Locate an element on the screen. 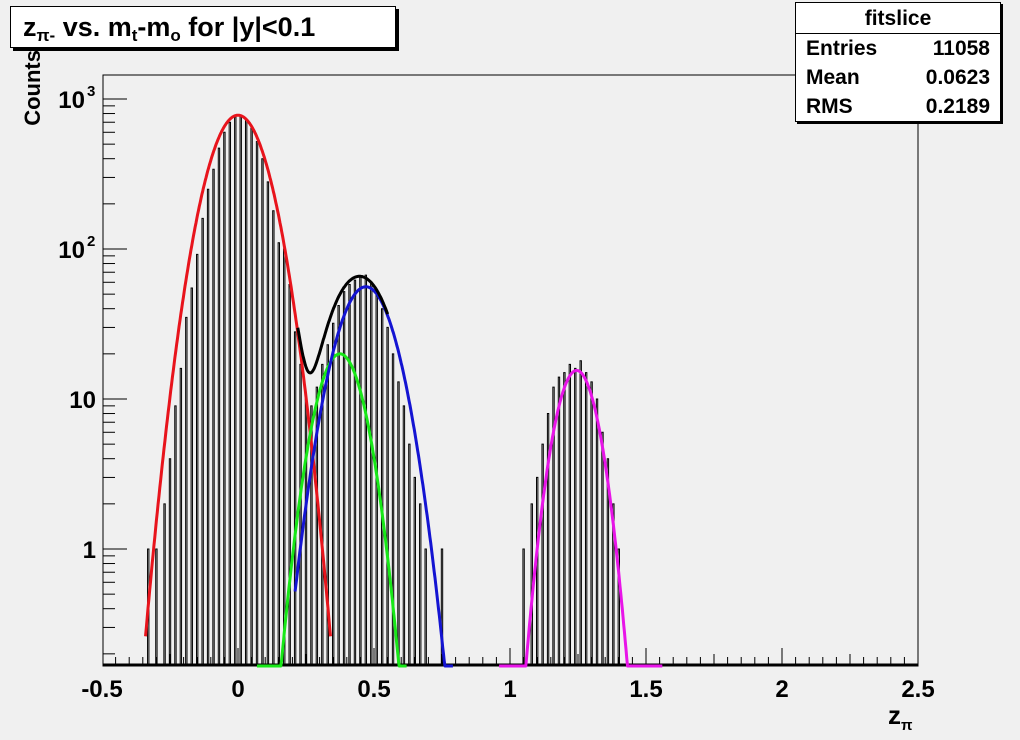 This screenshot has height=740, width=1020. stats-value: 0.0623 is located at coordinates (957, 77).